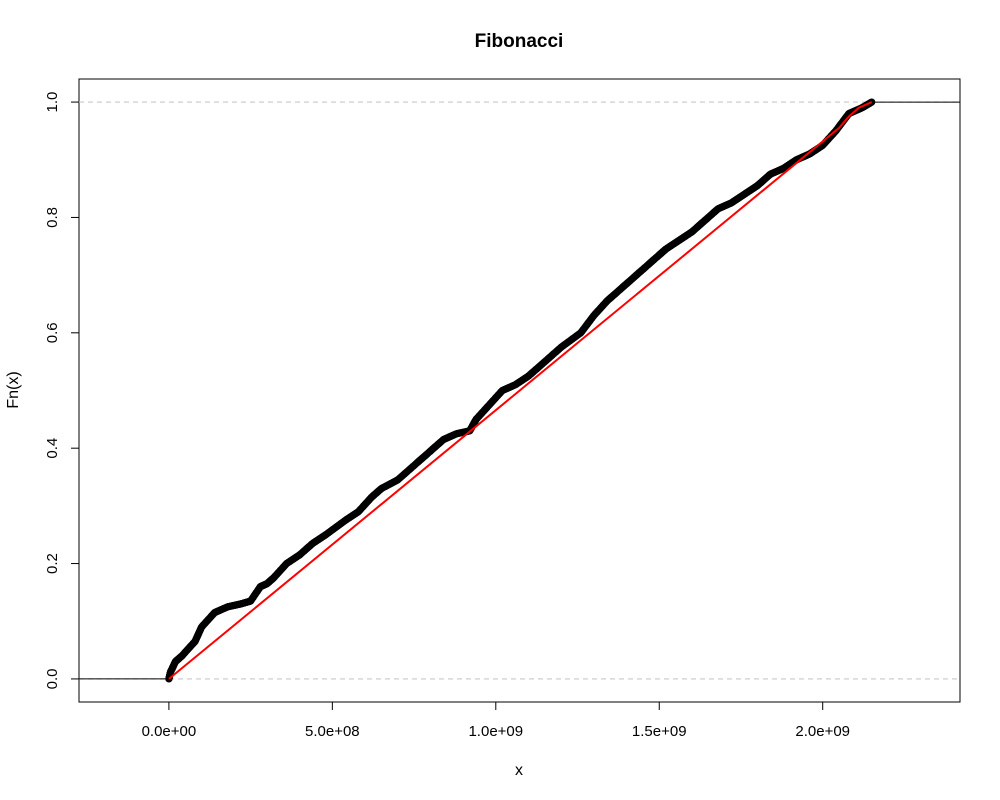  I want to click on y-tick-label: 1.0, so click(52, 102).